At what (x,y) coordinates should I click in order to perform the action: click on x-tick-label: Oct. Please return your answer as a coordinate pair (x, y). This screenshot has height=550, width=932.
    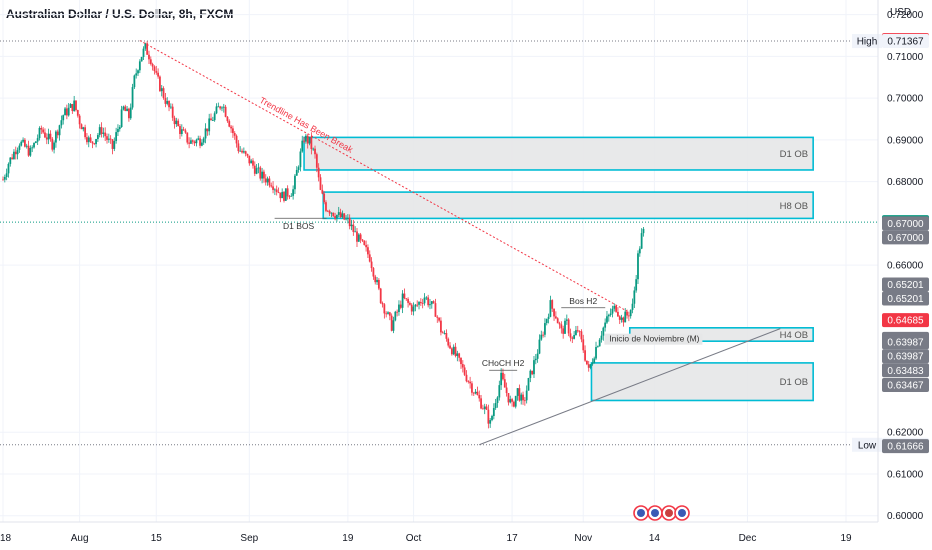
    Looking at the image, I should click on (414, 538).